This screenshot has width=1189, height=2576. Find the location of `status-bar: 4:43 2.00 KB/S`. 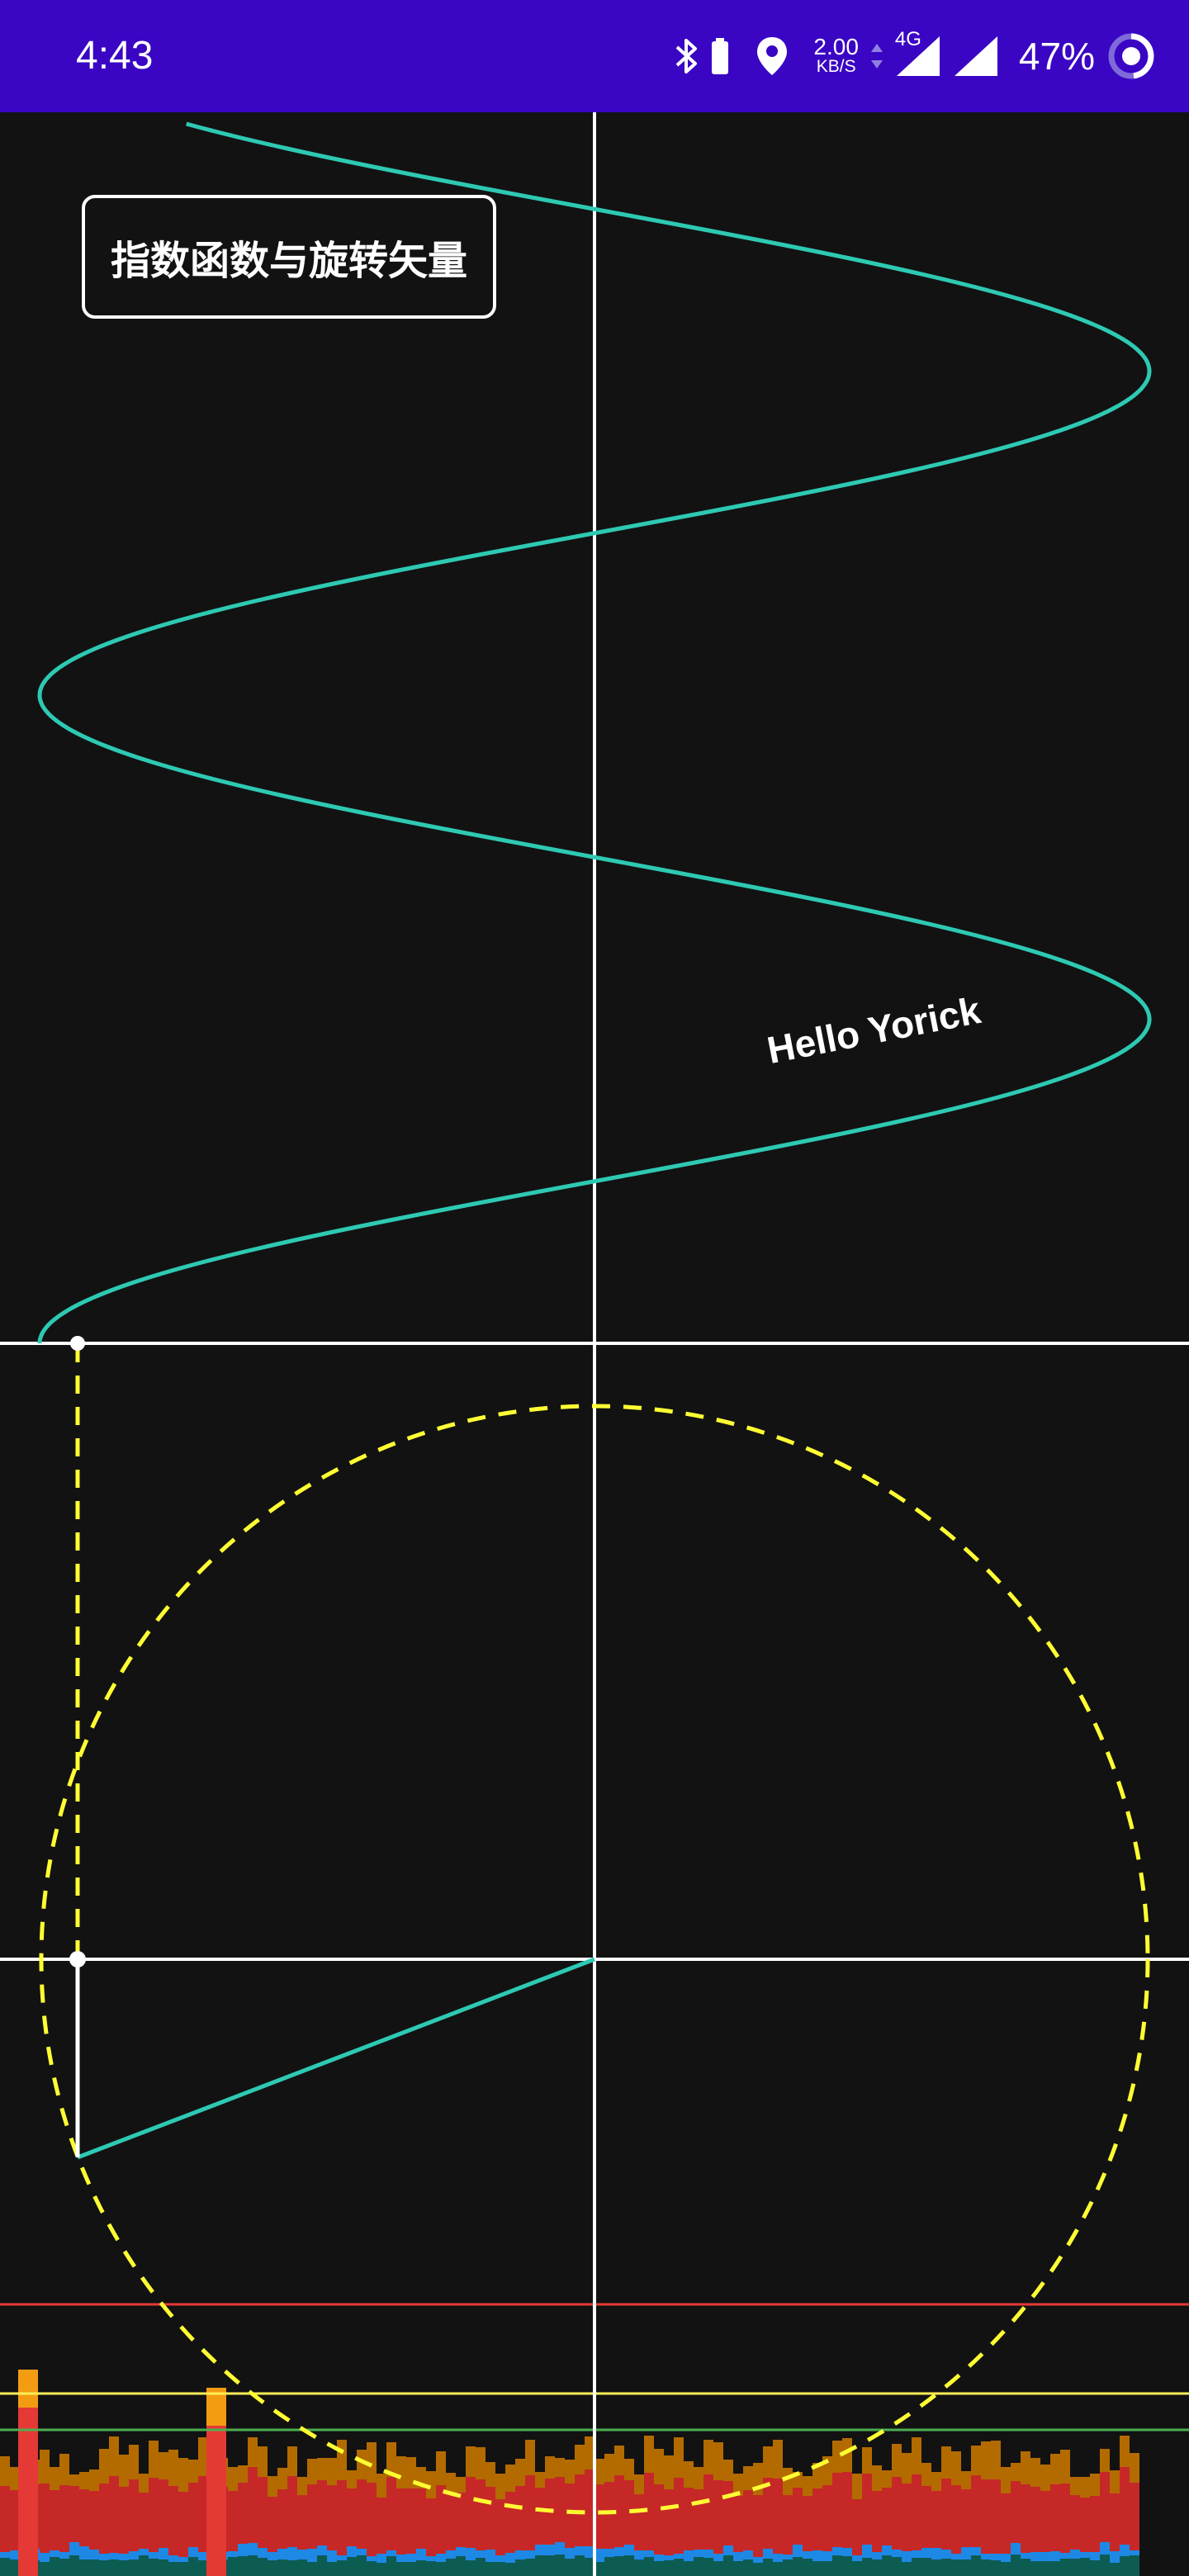

status-bar: 4:43 2.00 KB/S is located at coordinates (594, 56).